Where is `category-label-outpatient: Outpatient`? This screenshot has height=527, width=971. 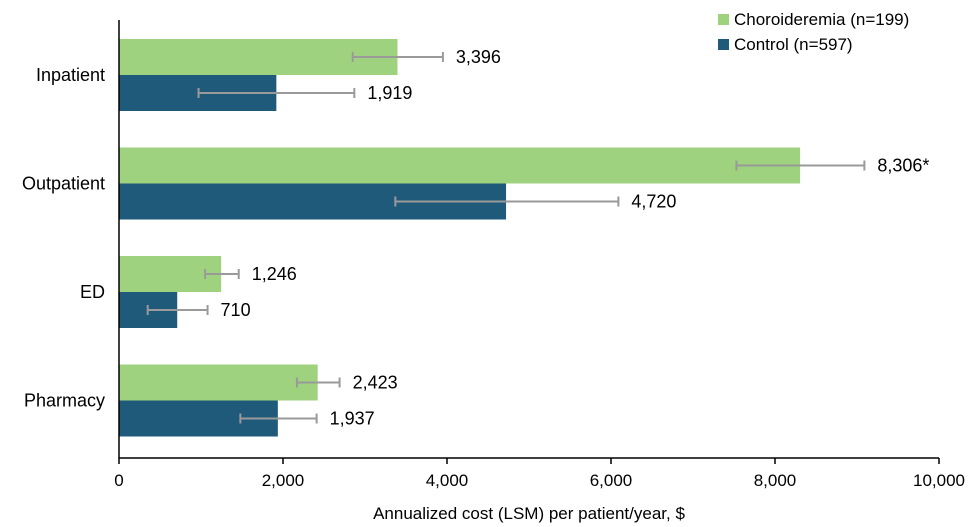 category-label-outpatient: Outpatient is located at coordinates (63, 184).